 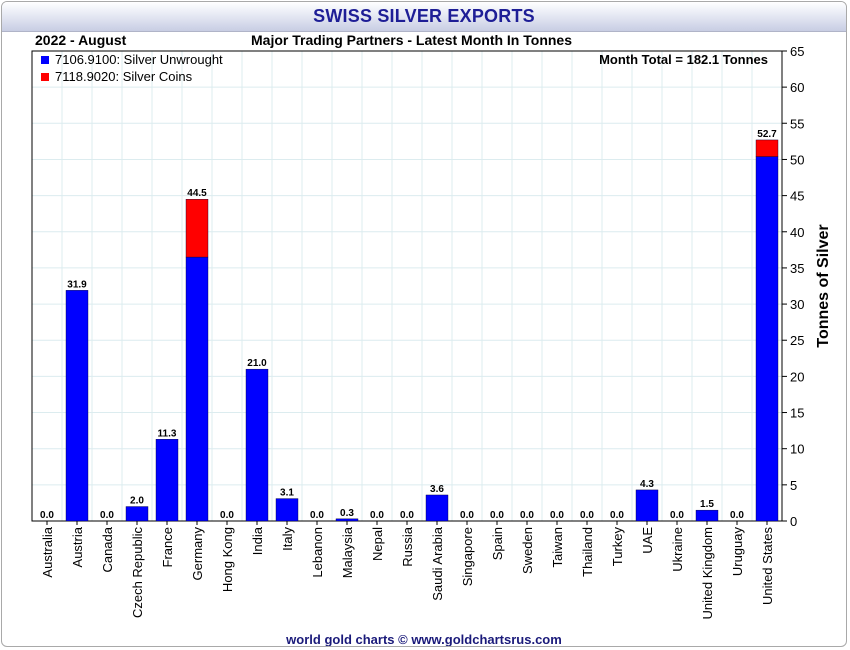 What do you see at coordinates (287, 539) in the screenshot?
I see `x-category-label: Italy` at bounding box center [287, 539].